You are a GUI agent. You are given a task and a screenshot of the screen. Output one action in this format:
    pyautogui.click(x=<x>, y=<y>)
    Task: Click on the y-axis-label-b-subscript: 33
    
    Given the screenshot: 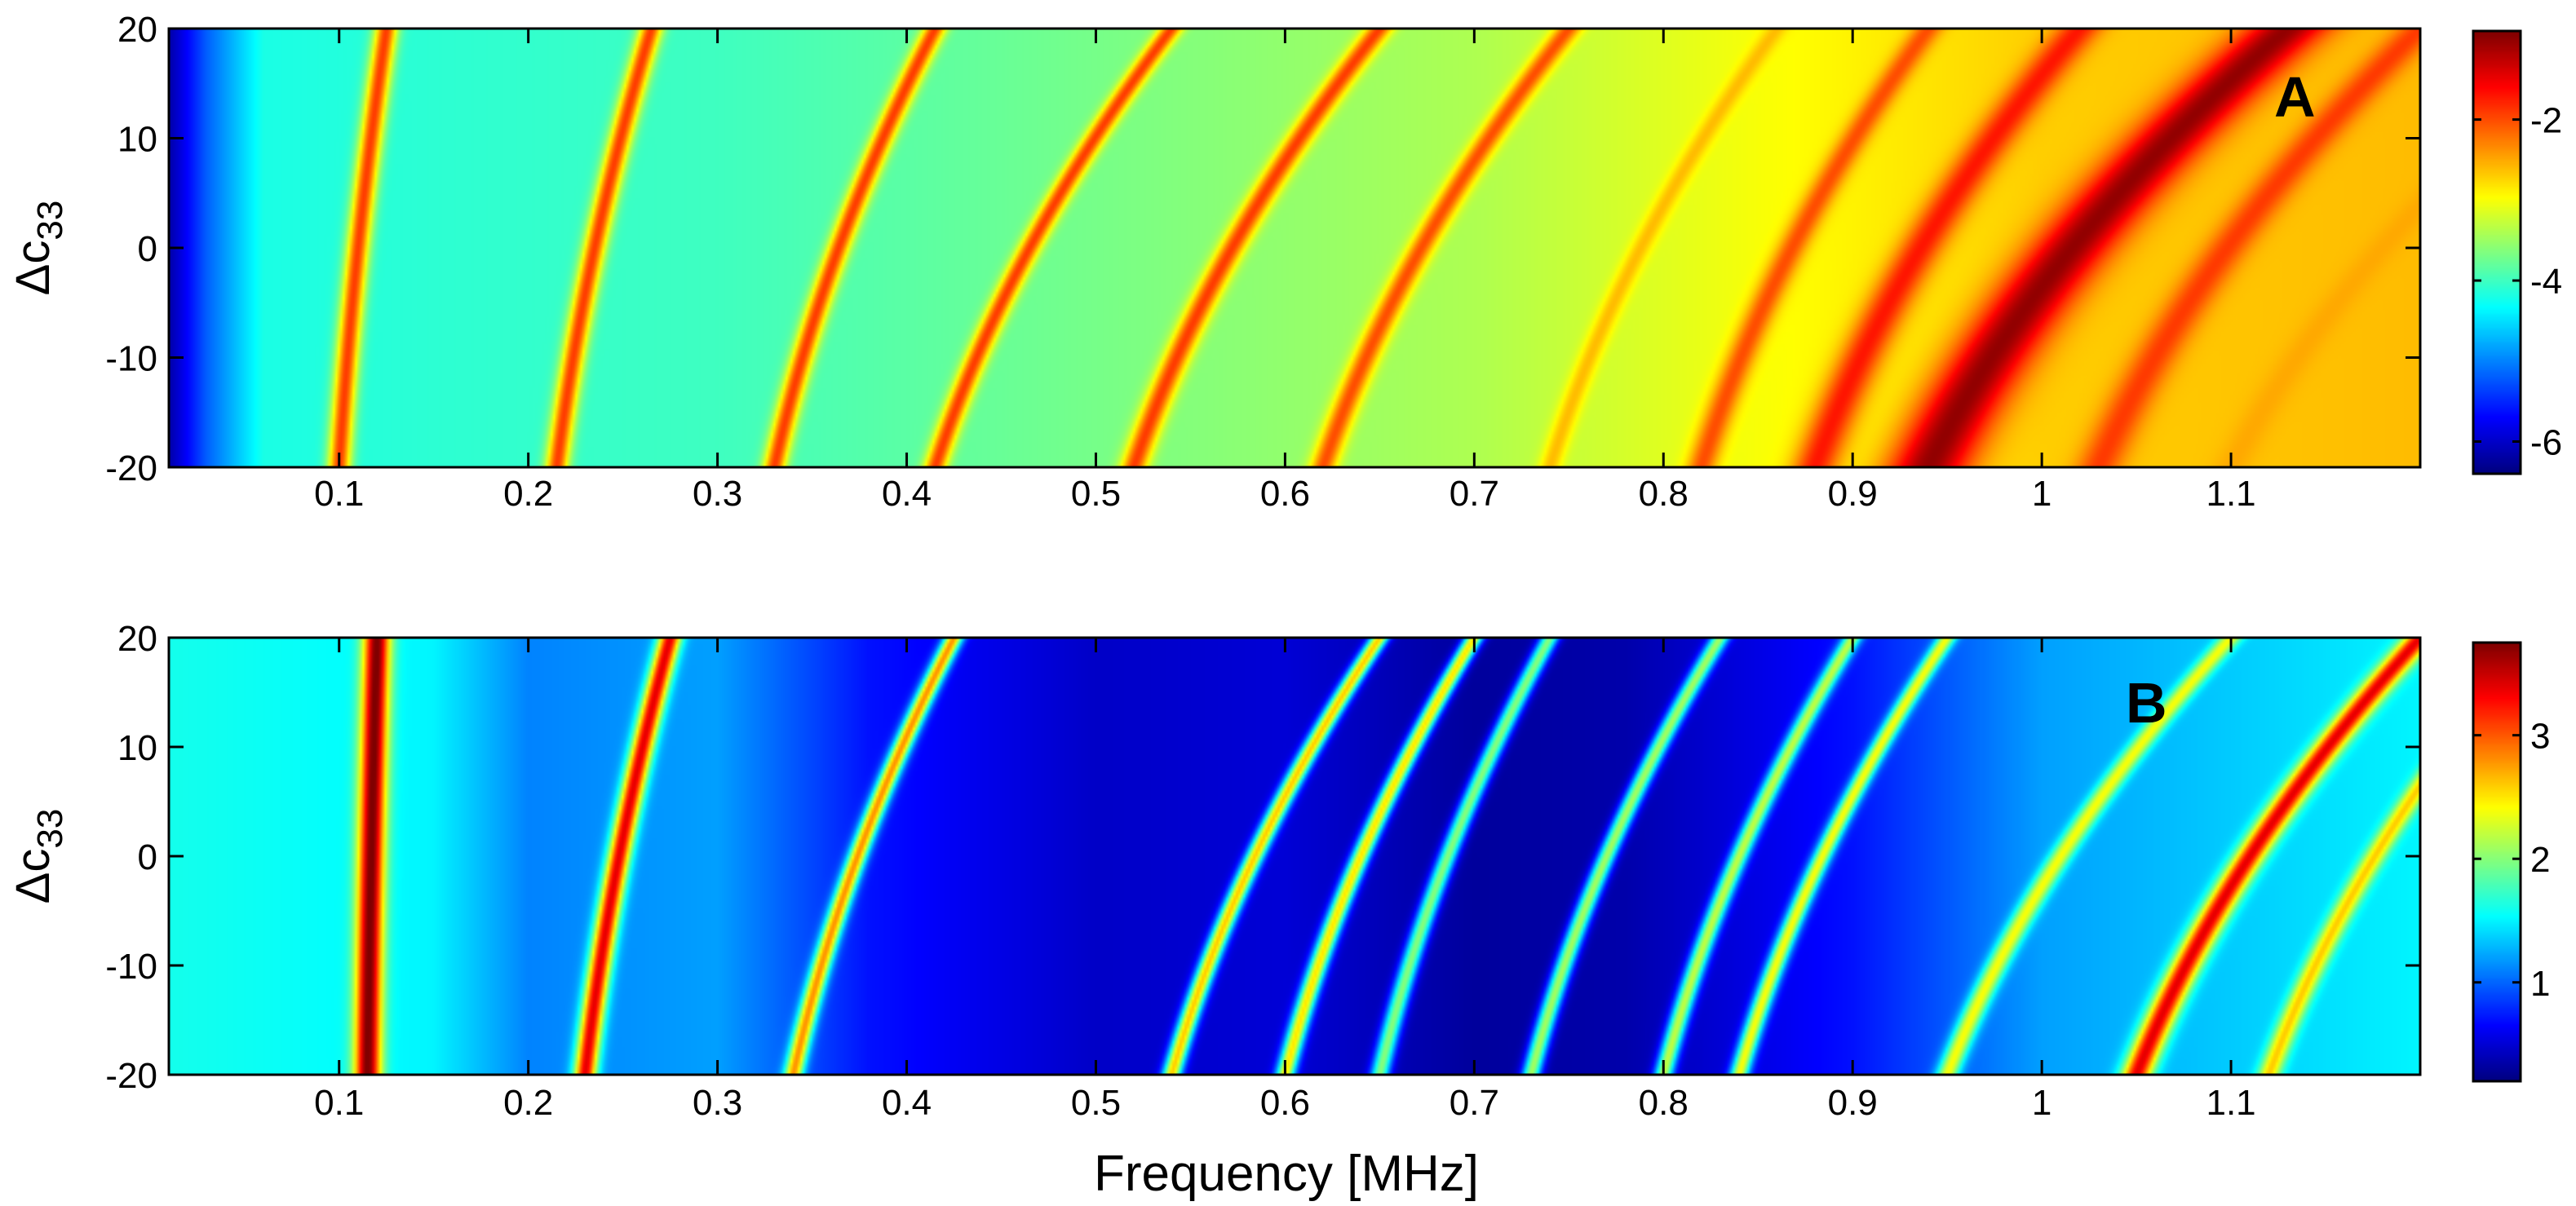 What is the action you would take?
    pyautogui.click(x=50, y=829)
    